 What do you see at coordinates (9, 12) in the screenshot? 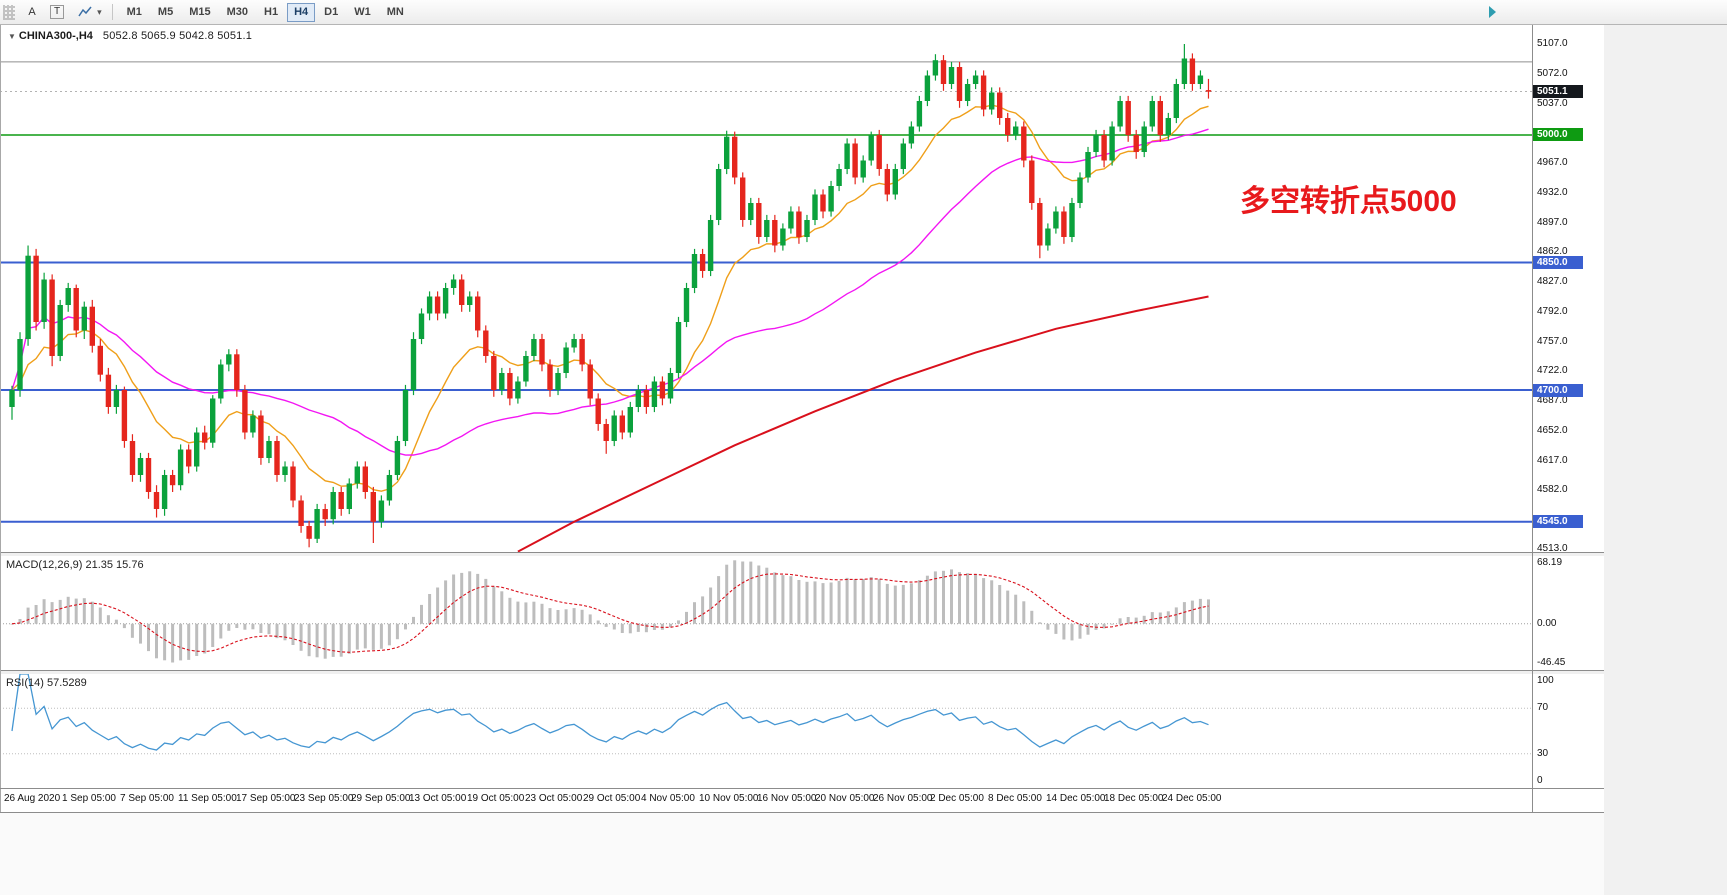
I see `toolbar-drag-handle-icon` at bounding box center [9, 12].